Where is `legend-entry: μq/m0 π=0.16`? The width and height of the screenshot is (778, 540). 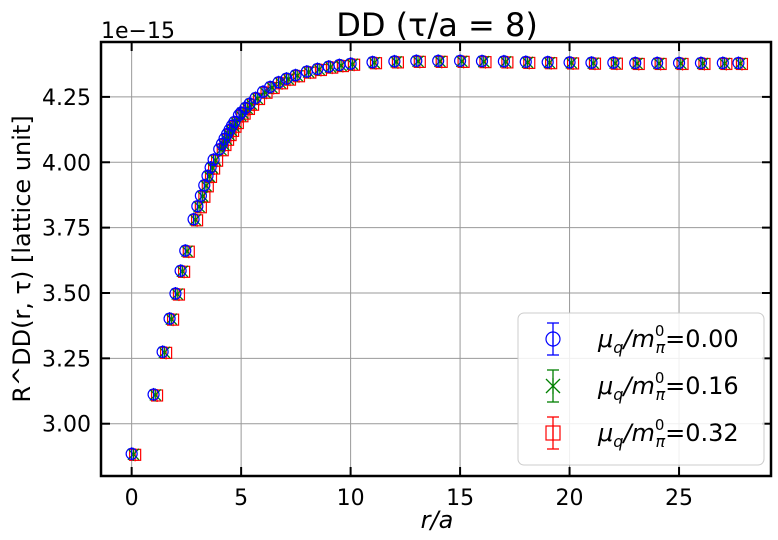
legend-entry: μq/m0 π=0.16 is located at coordinates (642, 386).